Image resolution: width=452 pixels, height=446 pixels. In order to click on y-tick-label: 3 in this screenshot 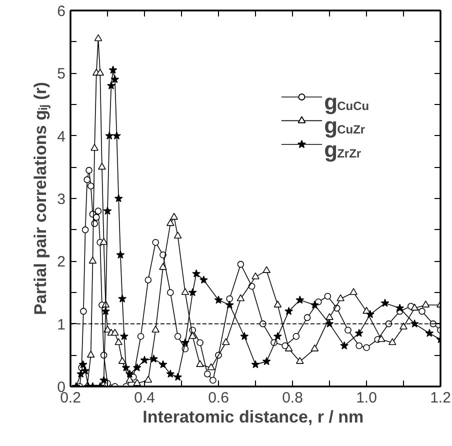, I will do `click(61, 199)`.